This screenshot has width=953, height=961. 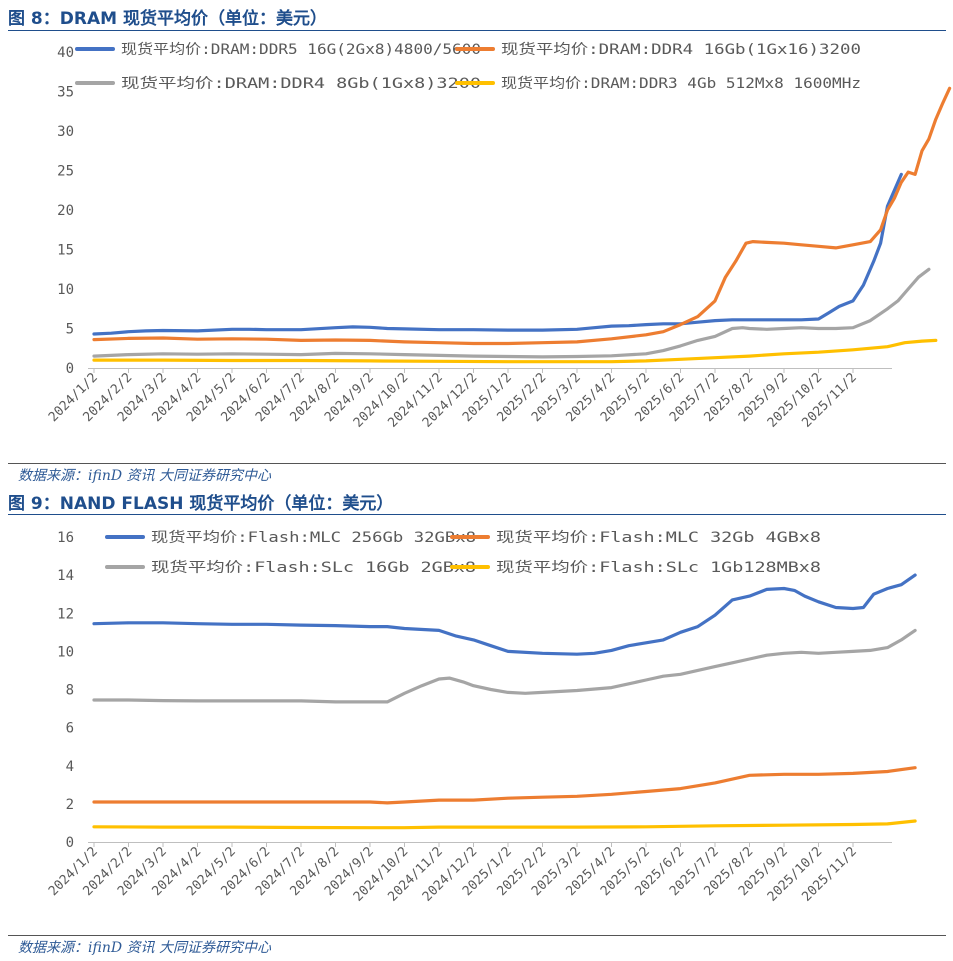 I want to click on figure-9-source-rule, so click(x=477, y=935).